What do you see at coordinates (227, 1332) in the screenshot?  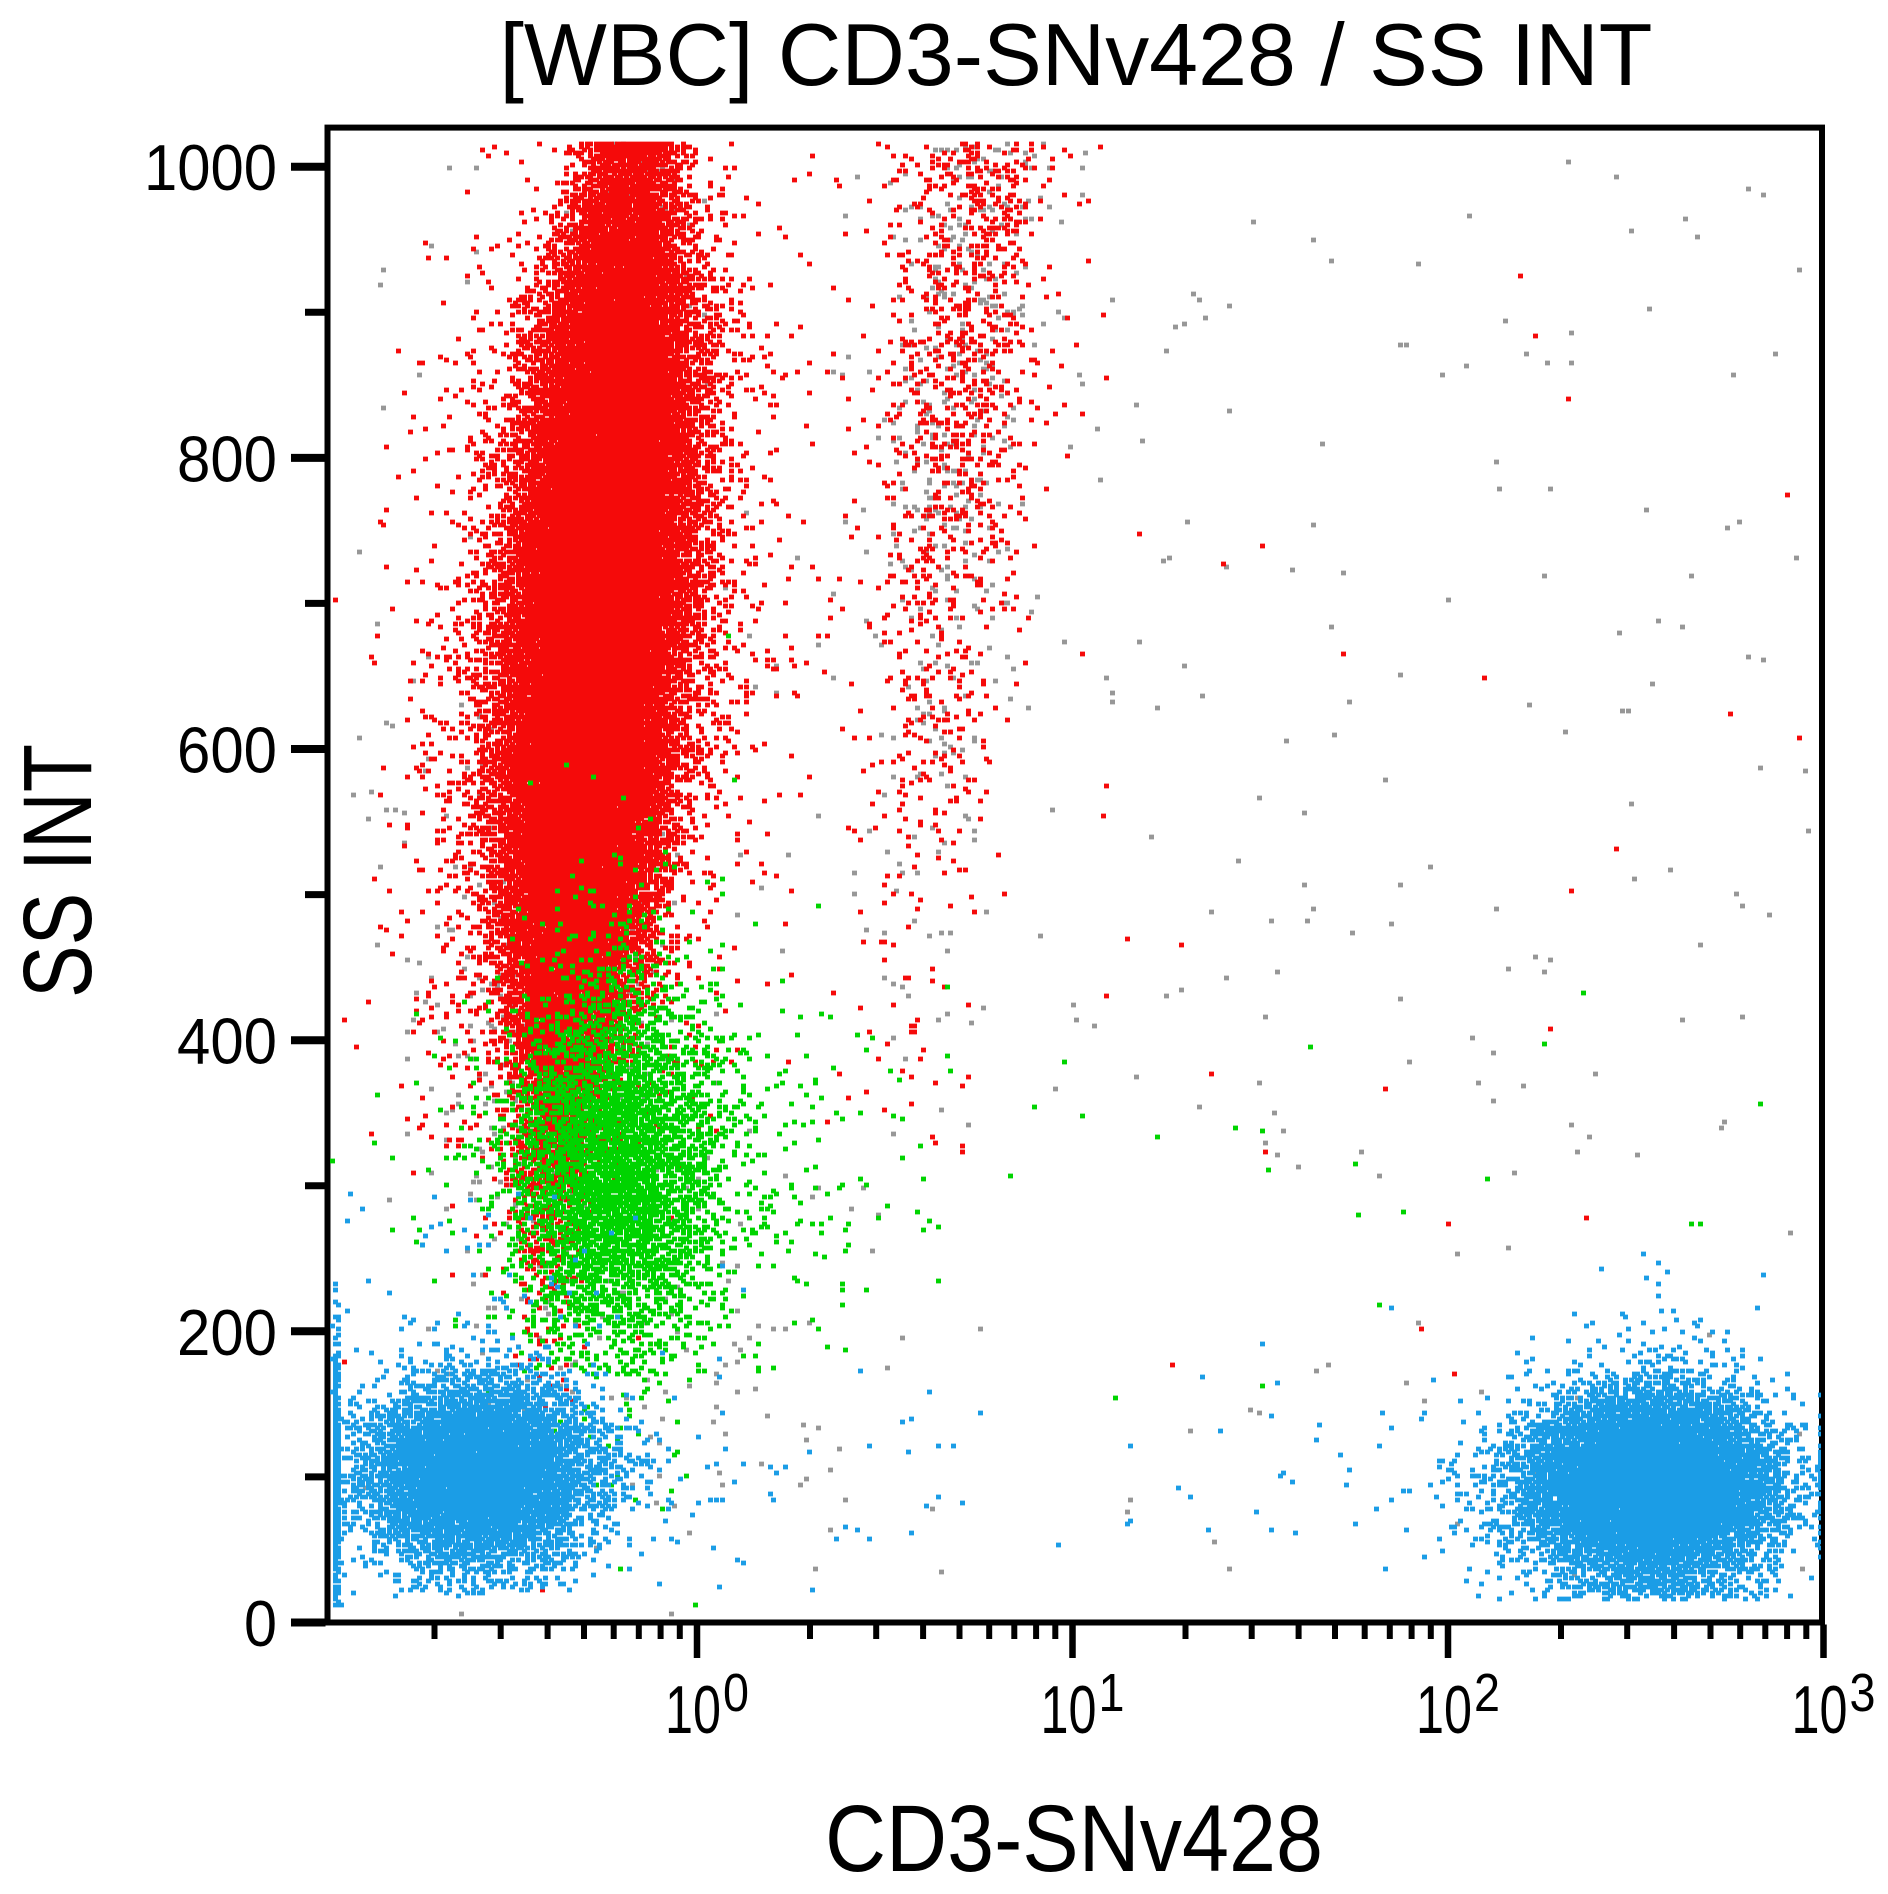 I see `svg-text: 200` at bounding box center [227, 1332].